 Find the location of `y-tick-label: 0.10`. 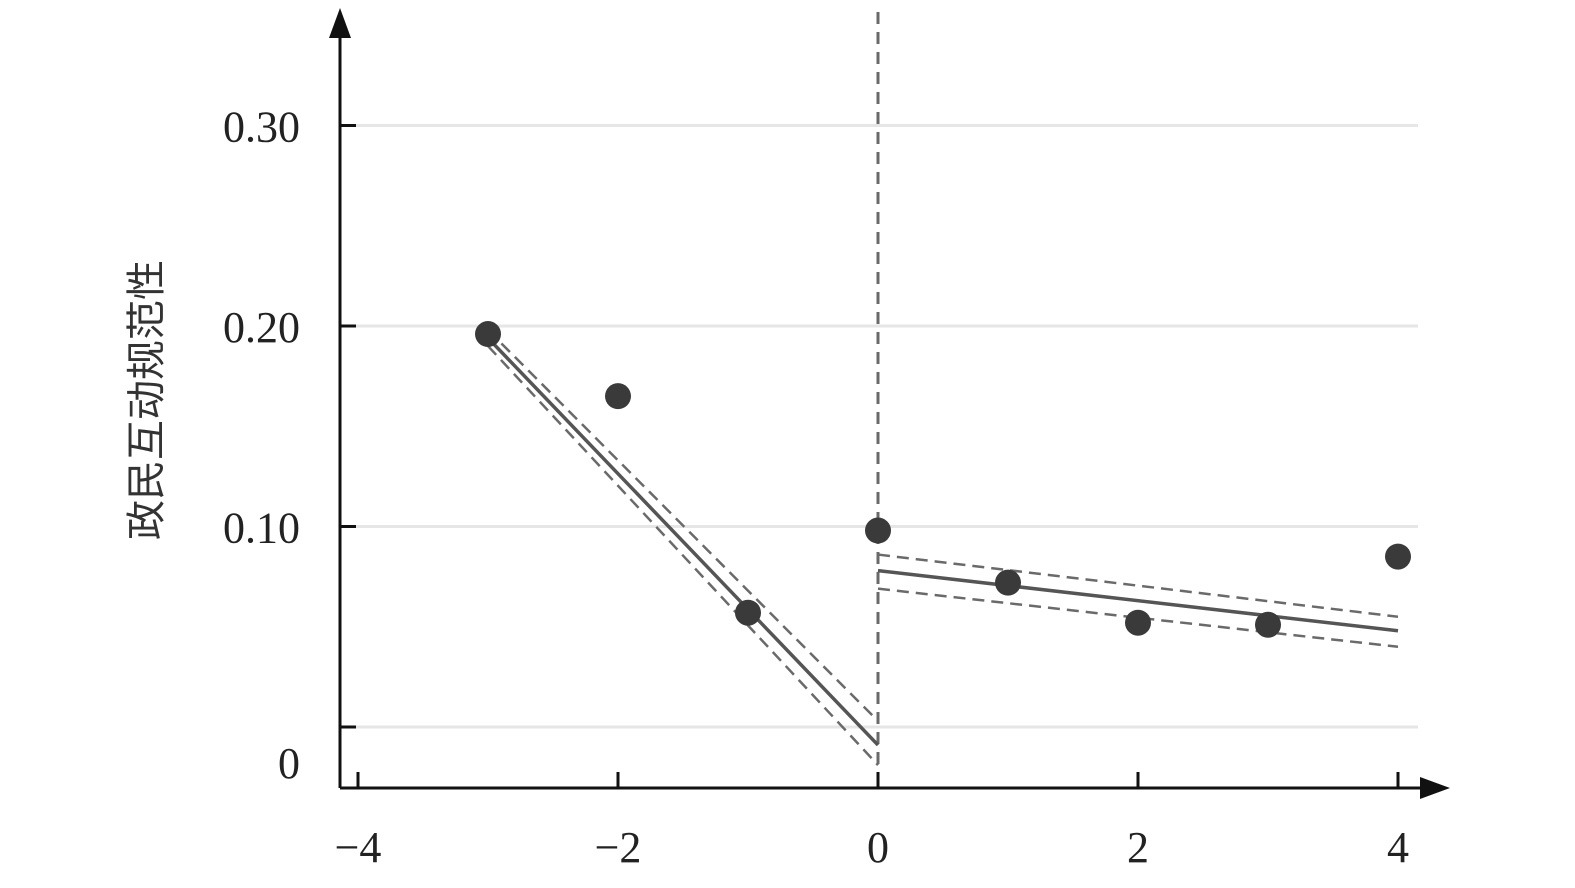

y-tick-label: 0.10 is located at coordinates (261, 528).